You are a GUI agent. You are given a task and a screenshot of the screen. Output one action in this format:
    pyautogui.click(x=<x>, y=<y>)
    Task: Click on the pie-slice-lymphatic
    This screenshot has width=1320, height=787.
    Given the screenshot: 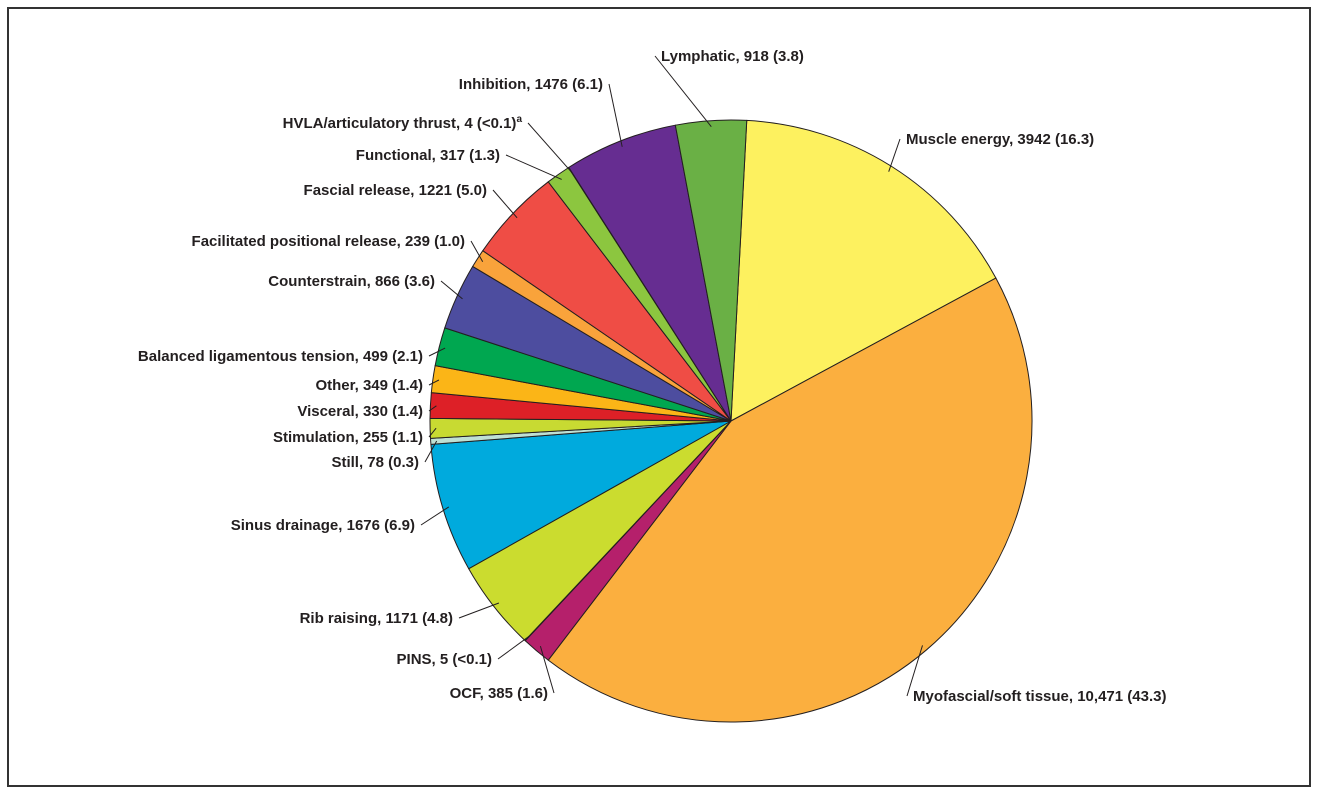 What is the action you would take?
    pyautogui.click(x=711, y=270)
    